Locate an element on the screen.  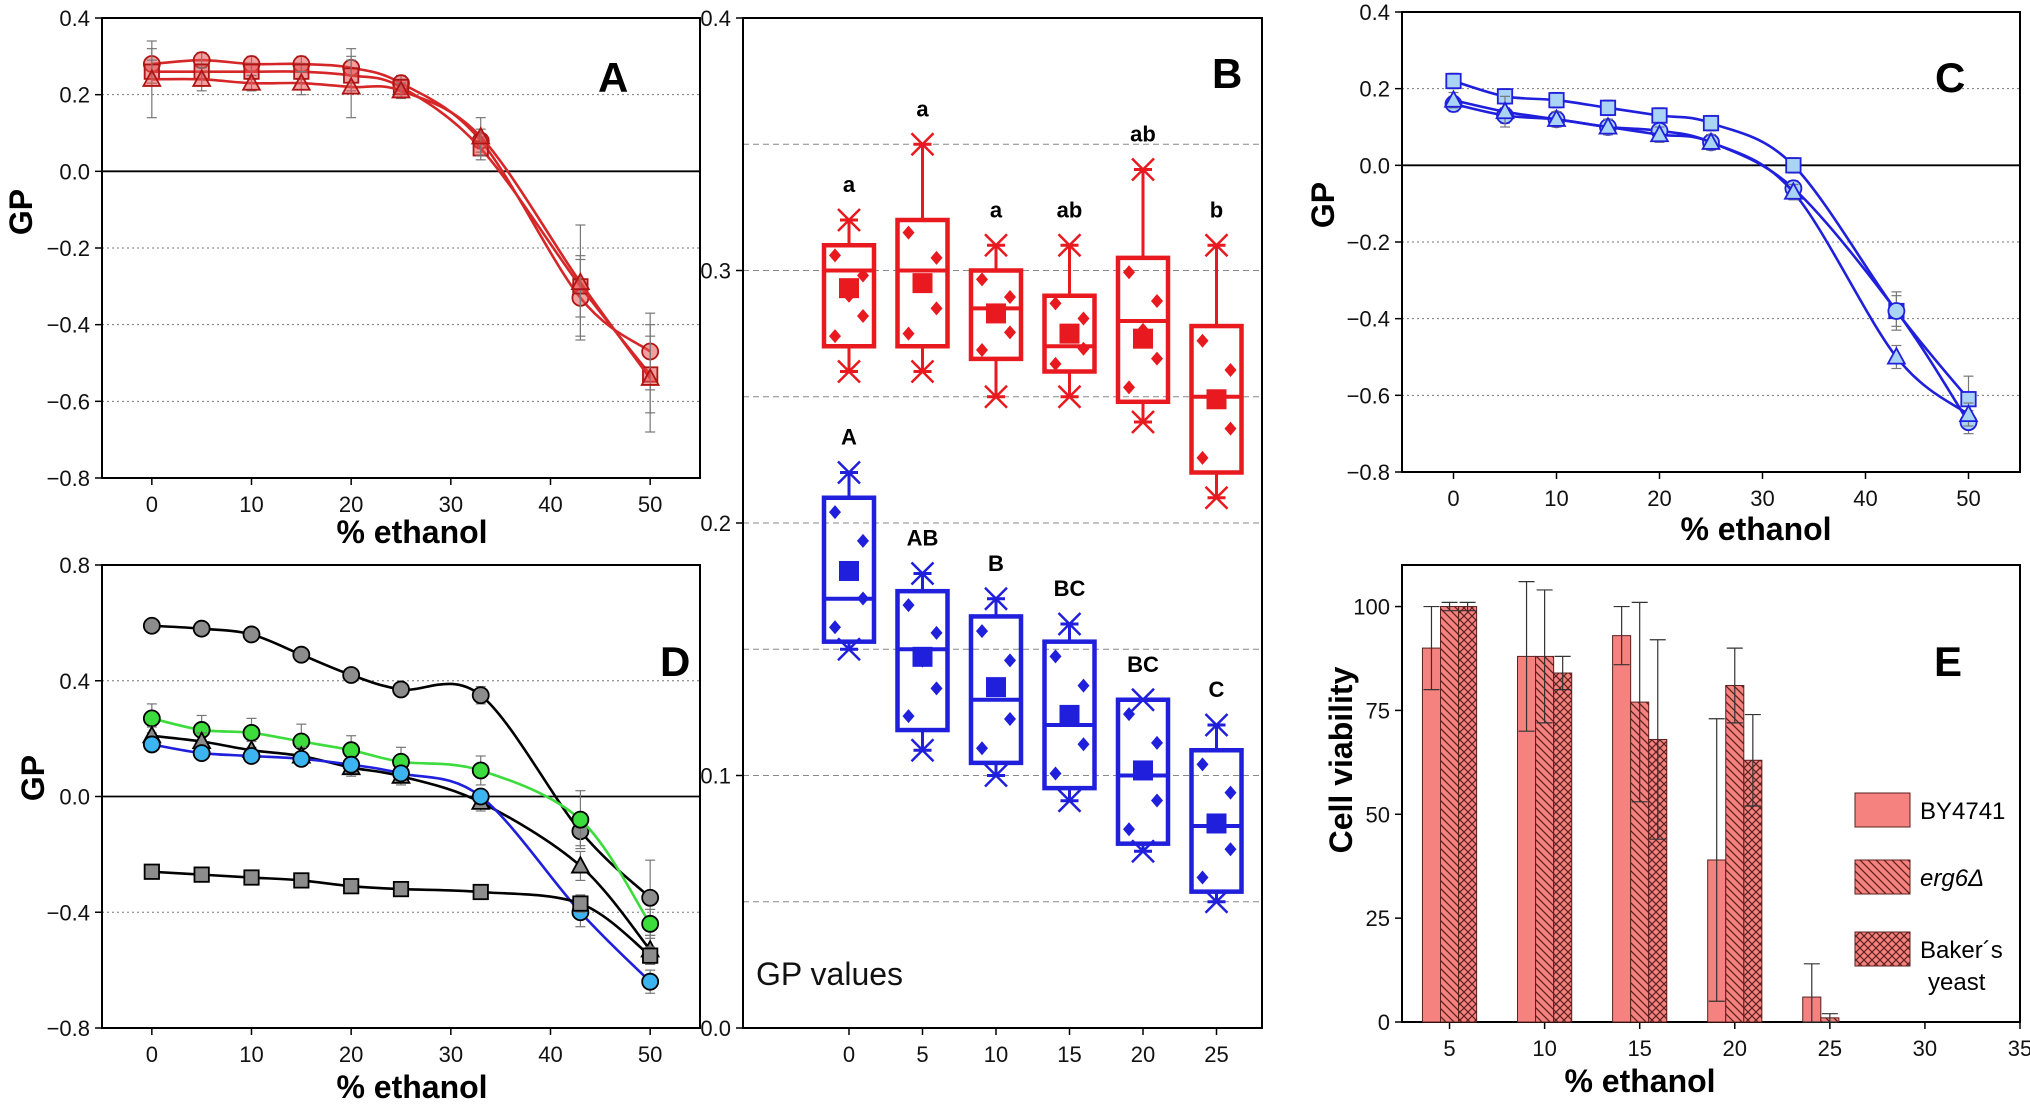
panel-b-box-0-5: b is located at coordinates (1216, 353).